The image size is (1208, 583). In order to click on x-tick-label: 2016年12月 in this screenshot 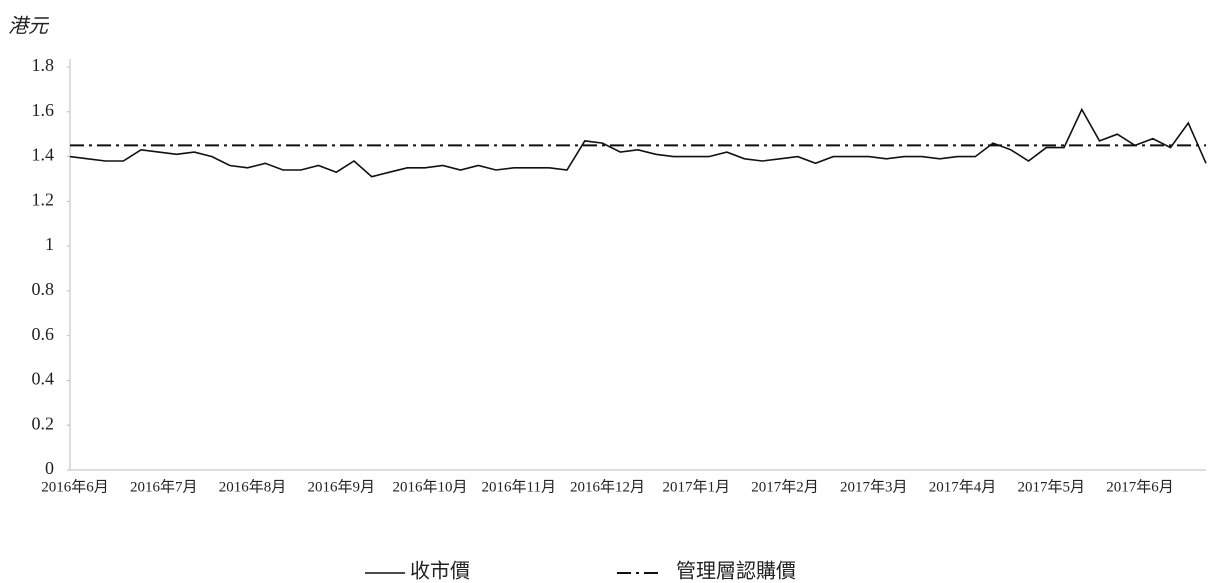, I will do `click(607, 486)`.